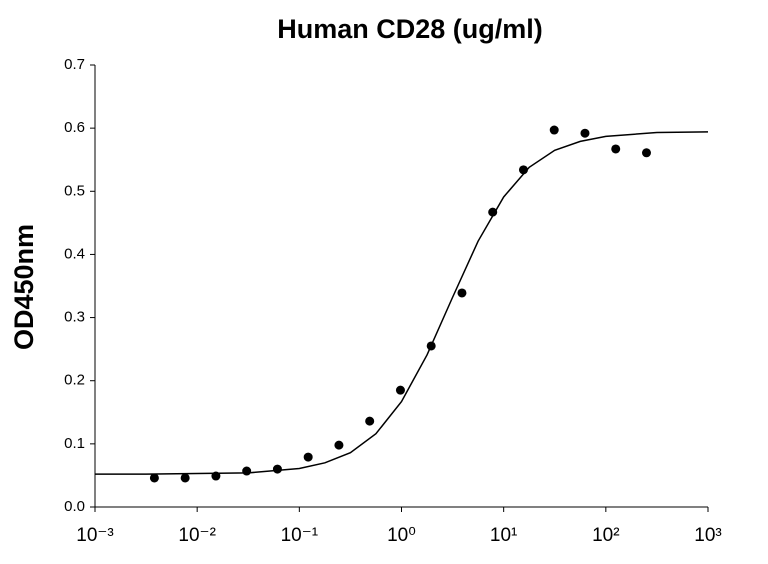  I want to click on y-axis-label: OD450nm, so click(24, 287).